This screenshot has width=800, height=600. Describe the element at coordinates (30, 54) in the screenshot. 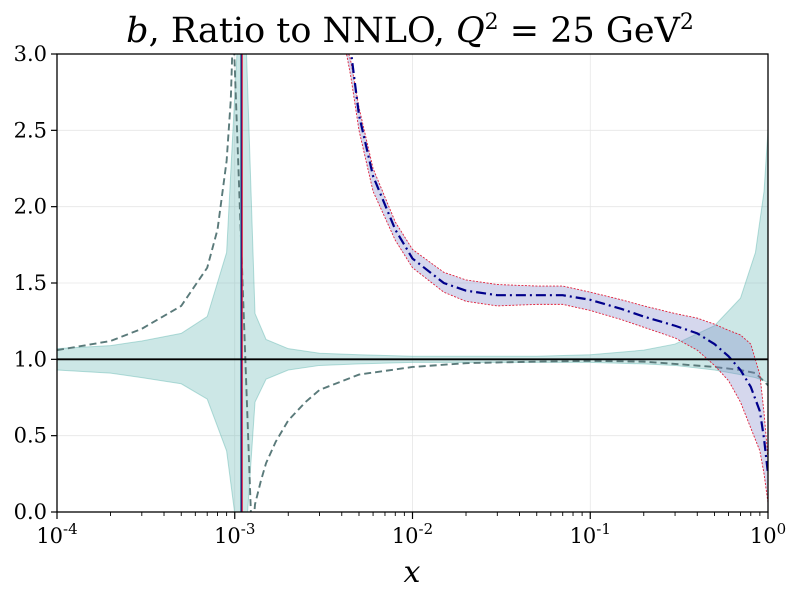

I see `y-tick-label-6: 3.0` at that location.